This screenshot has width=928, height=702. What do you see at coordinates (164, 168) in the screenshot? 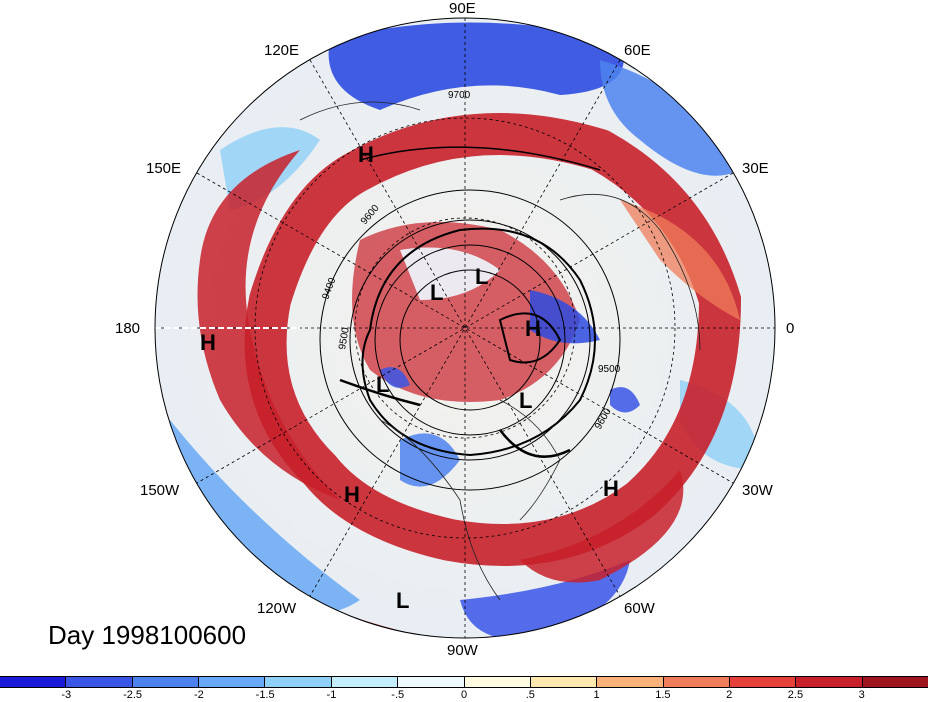
I see `lon-label-150e: 150E` at bounding box center [164, 168].